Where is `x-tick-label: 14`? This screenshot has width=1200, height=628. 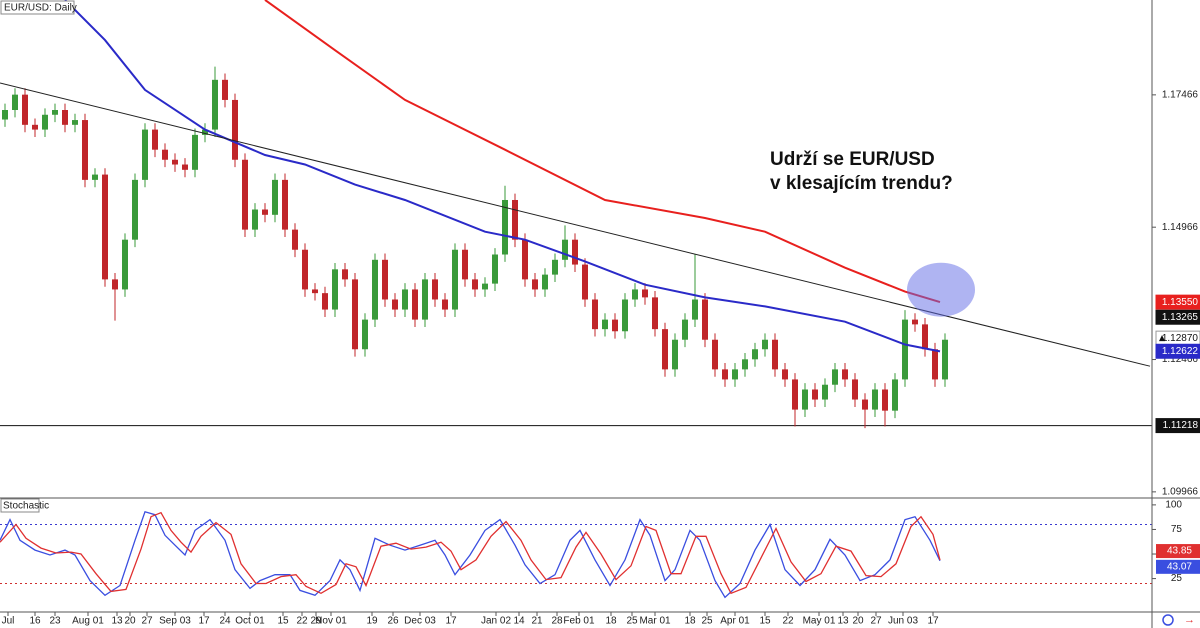 x-tick-label: 14 is located at coordinates (519, 621).